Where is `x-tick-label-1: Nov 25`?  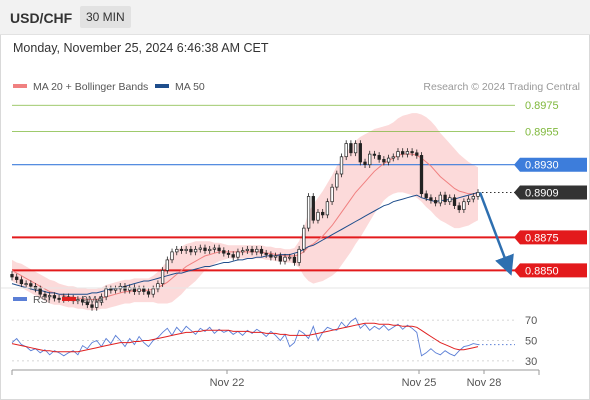
x-tick-label-1: Nov 25 is located at coordinates (419, 383).